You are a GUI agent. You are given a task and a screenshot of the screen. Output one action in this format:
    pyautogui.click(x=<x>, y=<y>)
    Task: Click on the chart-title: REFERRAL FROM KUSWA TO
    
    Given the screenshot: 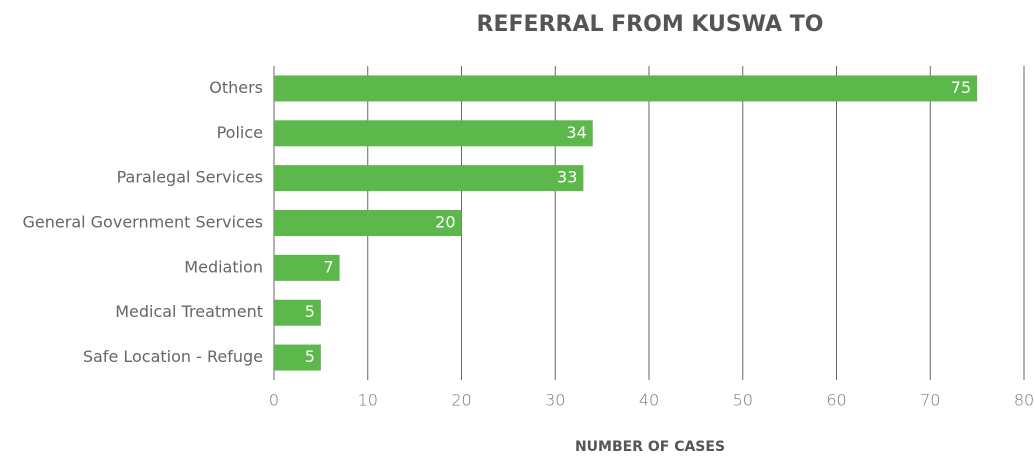 What is the action you would take?
    pyautogui.click(x=650, y=24)
    